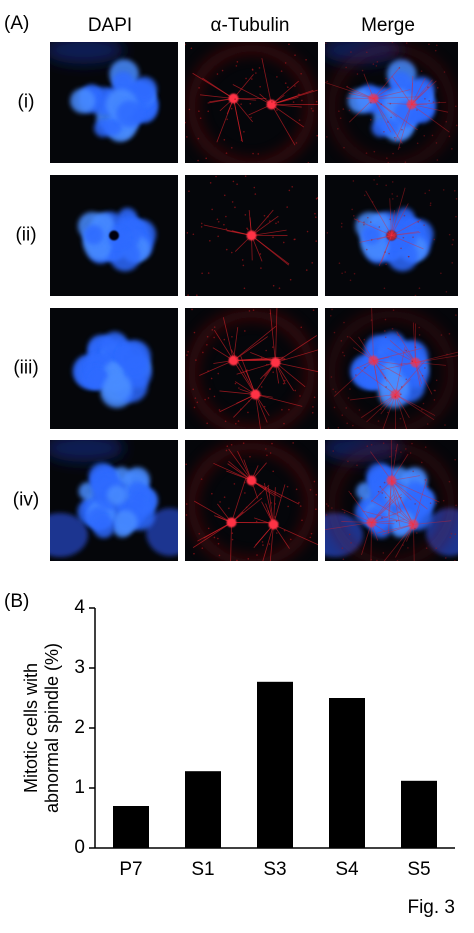 The image size is (474, 933). Describe the element at coordinates (114, 235) in the screenshot. I see `hole` at that location.